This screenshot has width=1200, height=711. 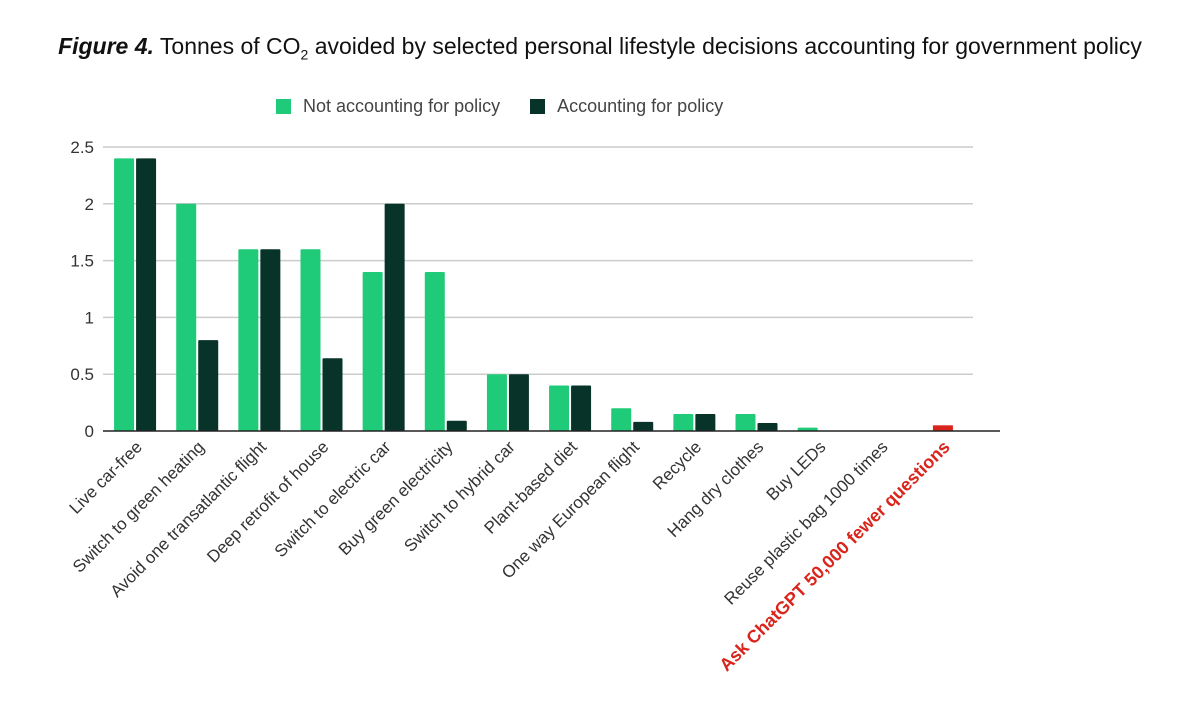 What do you see at coordinates (333, 499) in the screenshot?
I see `x-tick-label: Switch to electric car` at bounding box center [333, 499].